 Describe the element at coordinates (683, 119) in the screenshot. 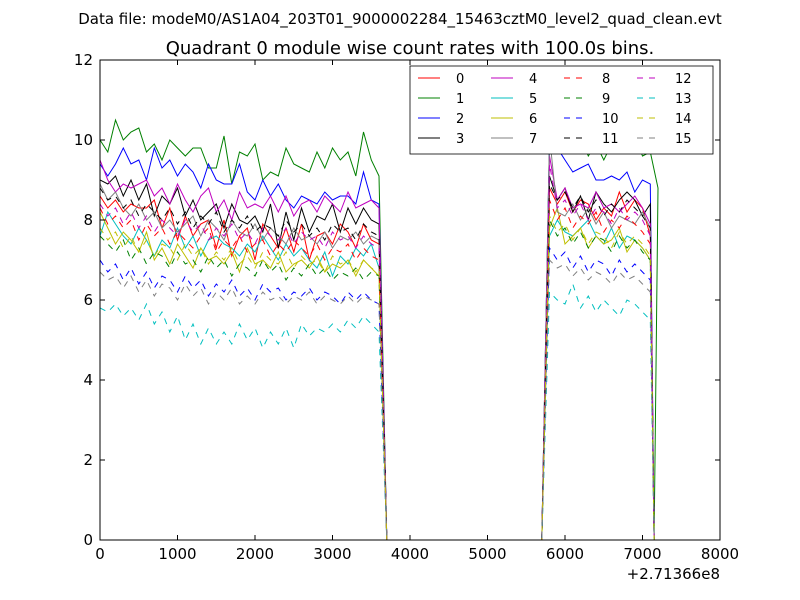

I see `legend-label-14: 14` at that location.